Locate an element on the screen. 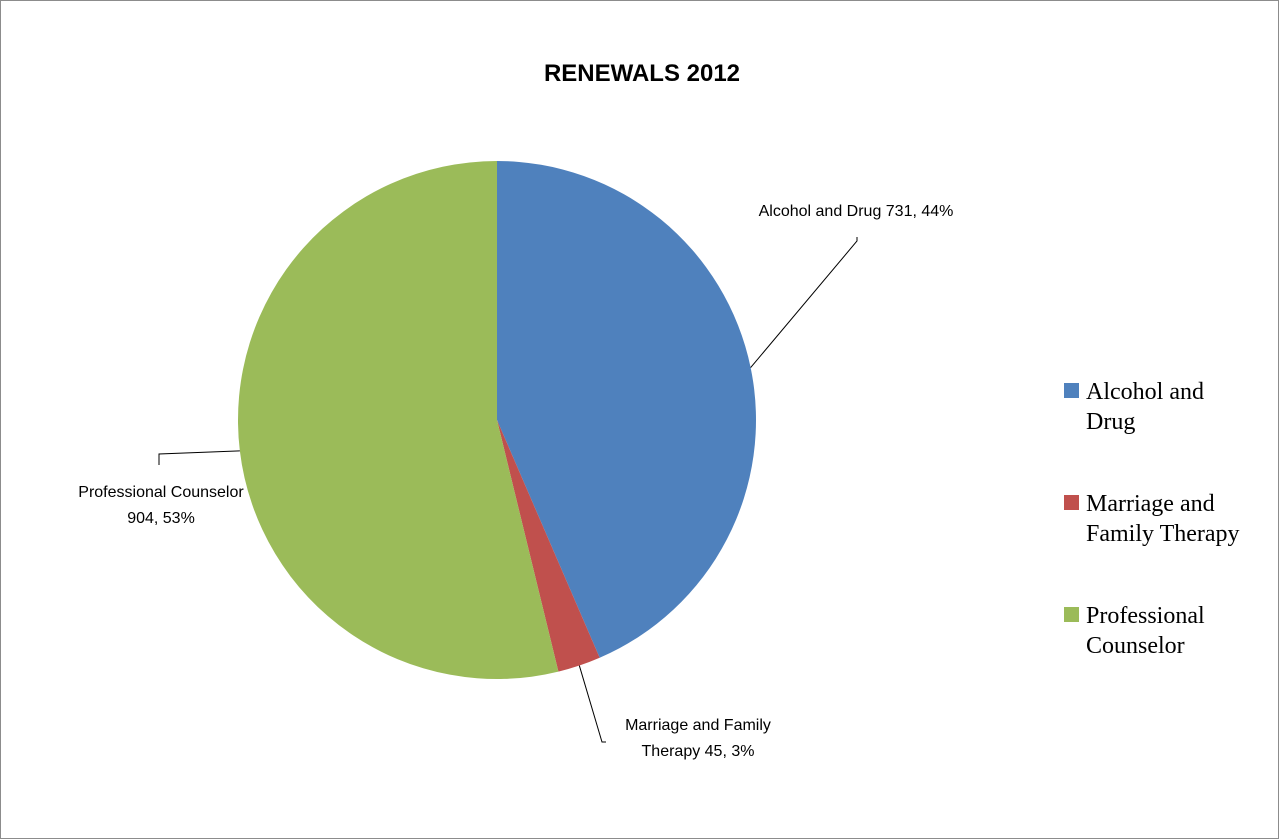  pie-slice-marriage-and-family-therapy is located at coordinates (548, 546).